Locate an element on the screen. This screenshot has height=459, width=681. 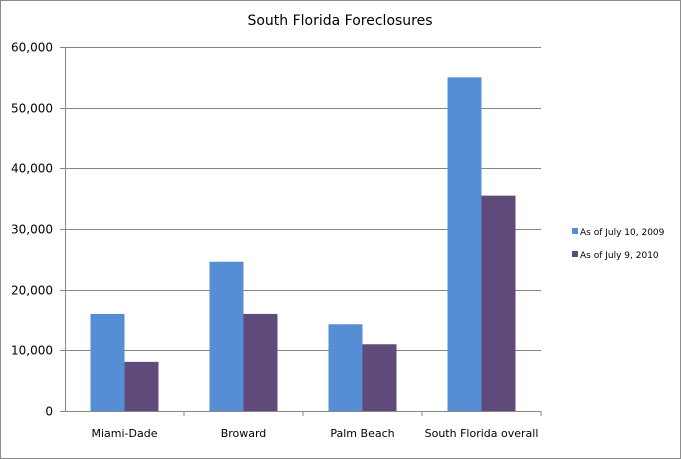
y-tick-label: 60,000 is located at coordinates (32, 48).